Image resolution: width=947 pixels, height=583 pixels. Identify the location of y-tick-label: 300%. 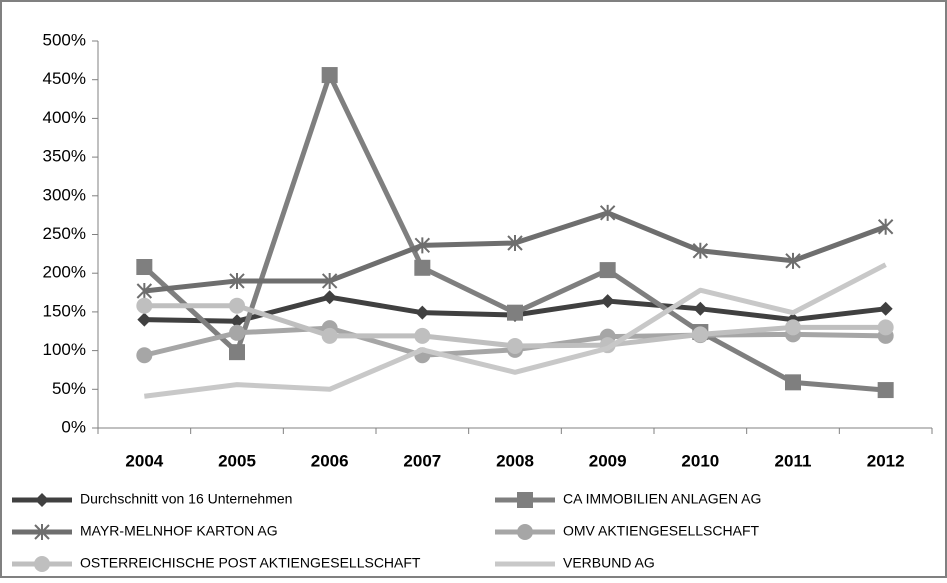
(64, 194).